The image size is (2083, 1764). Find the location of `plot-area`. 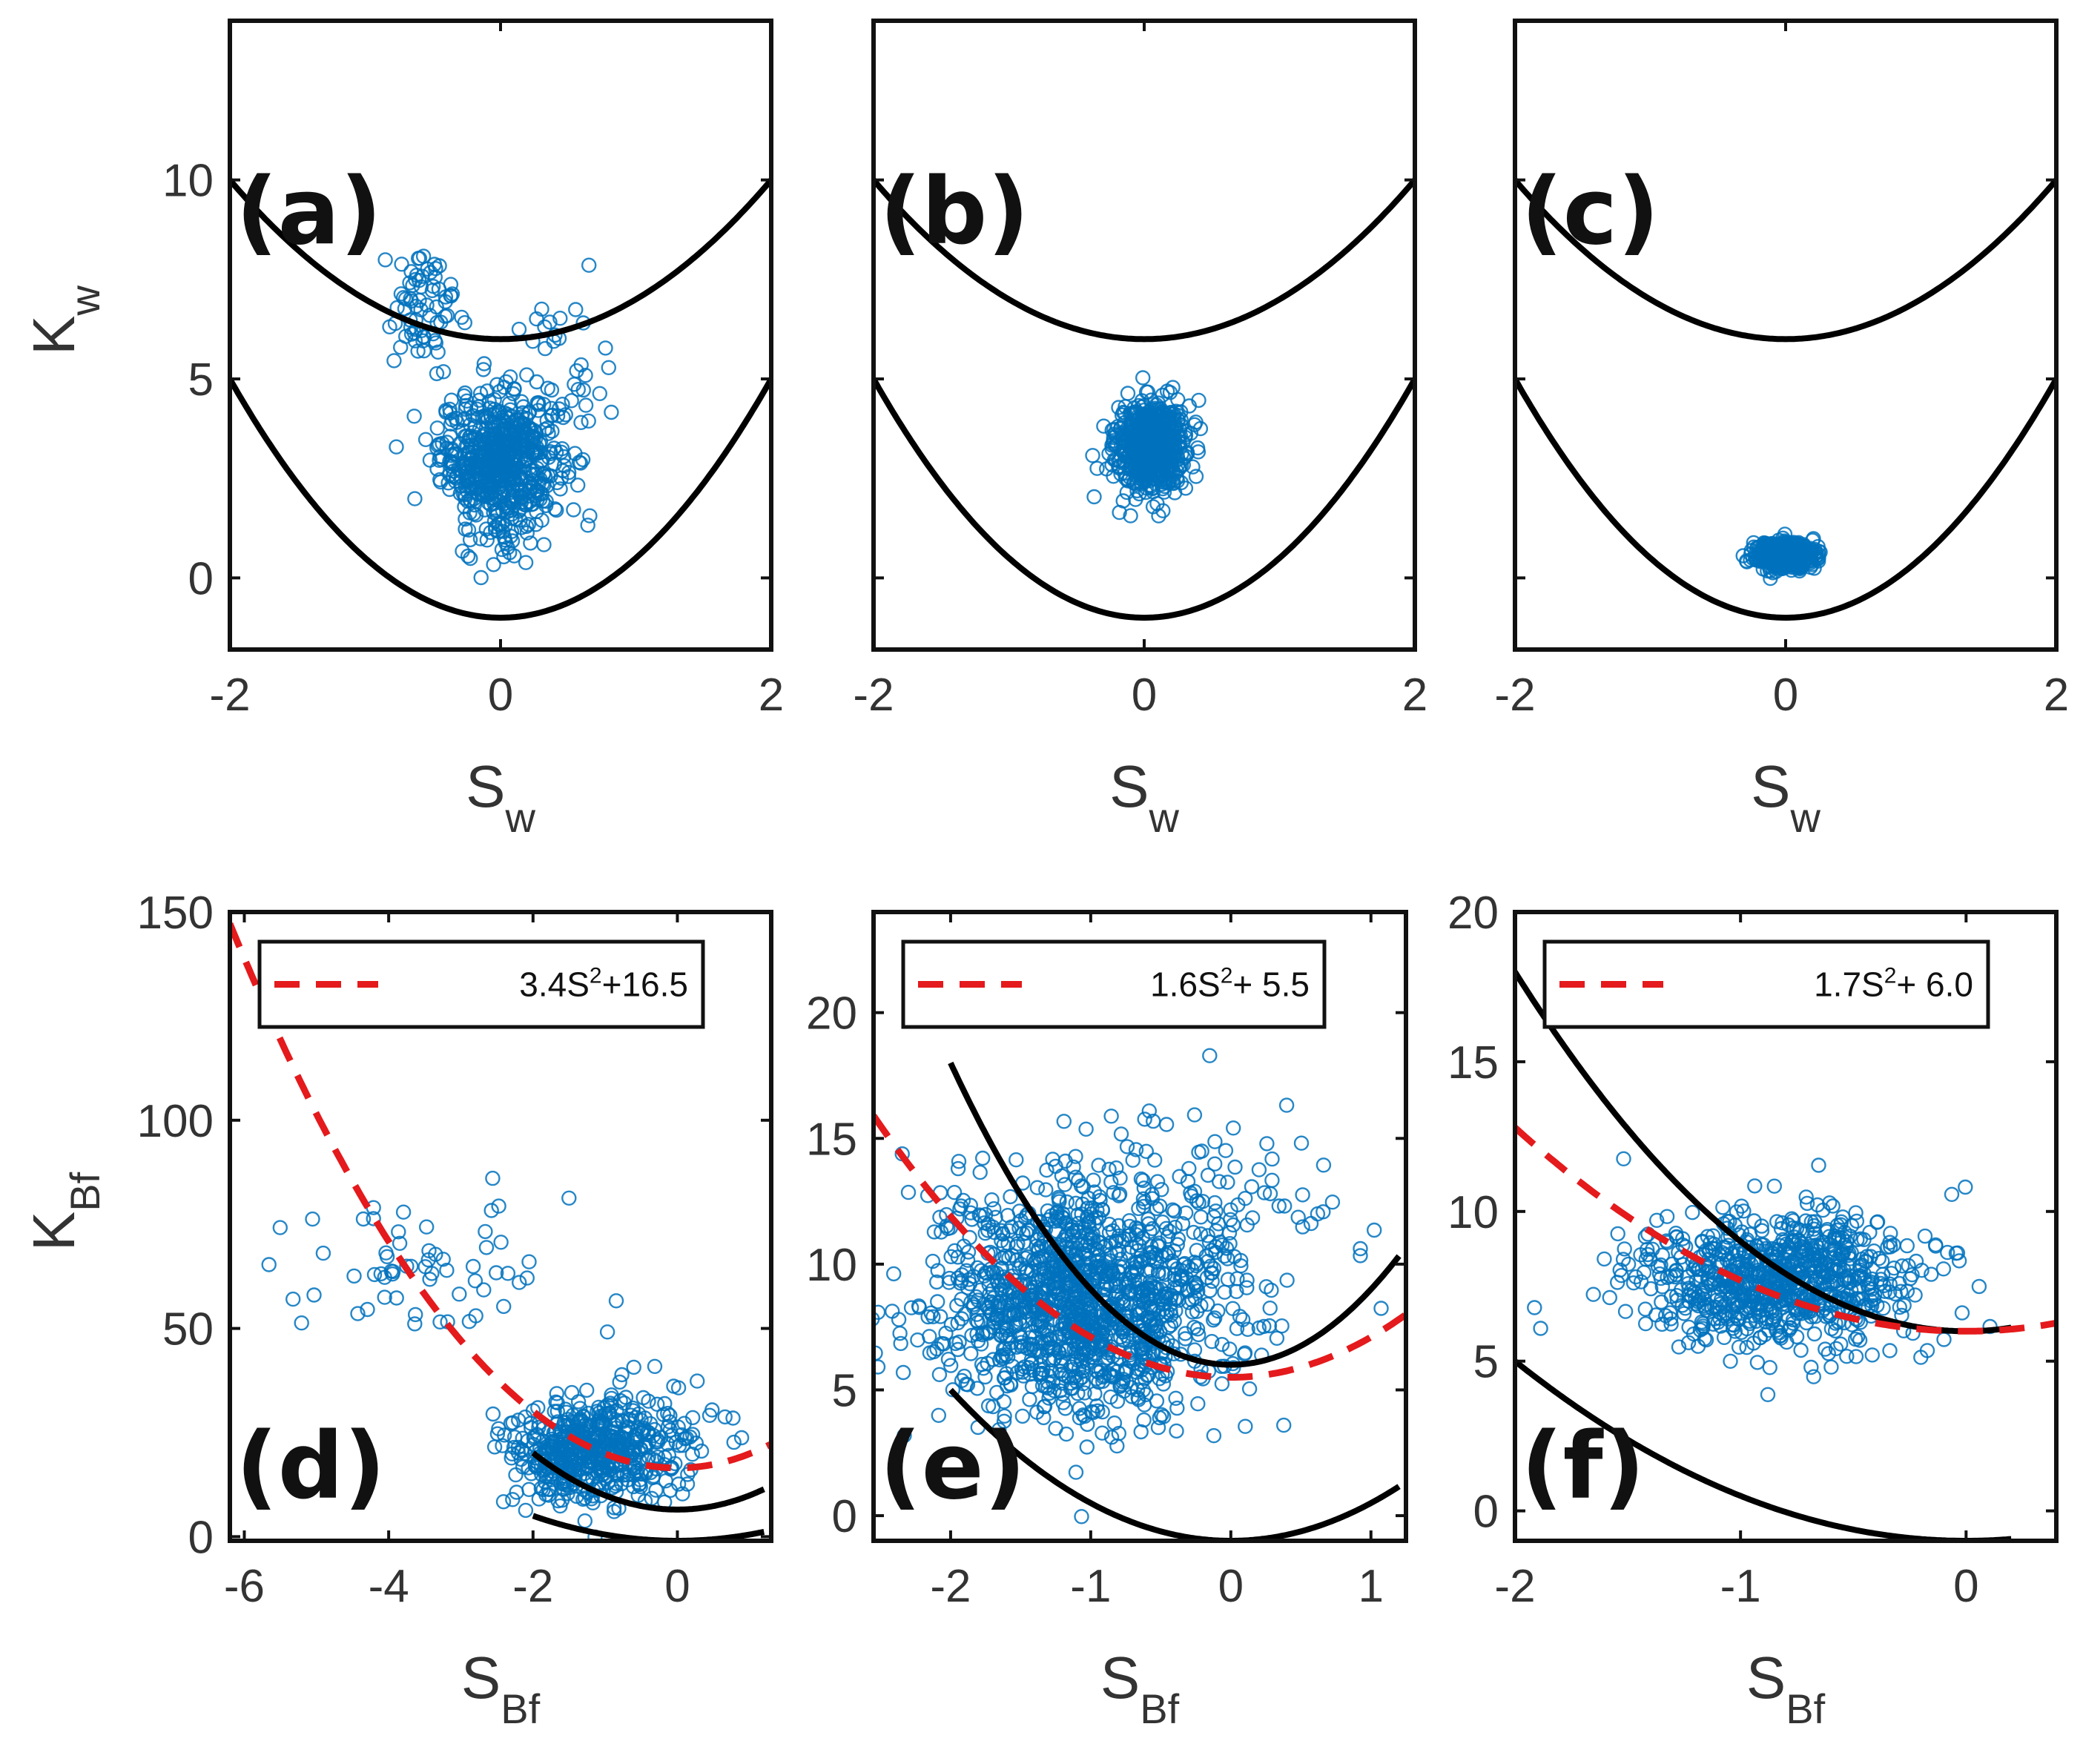

plot-area is located at coordinates (1785, 399).